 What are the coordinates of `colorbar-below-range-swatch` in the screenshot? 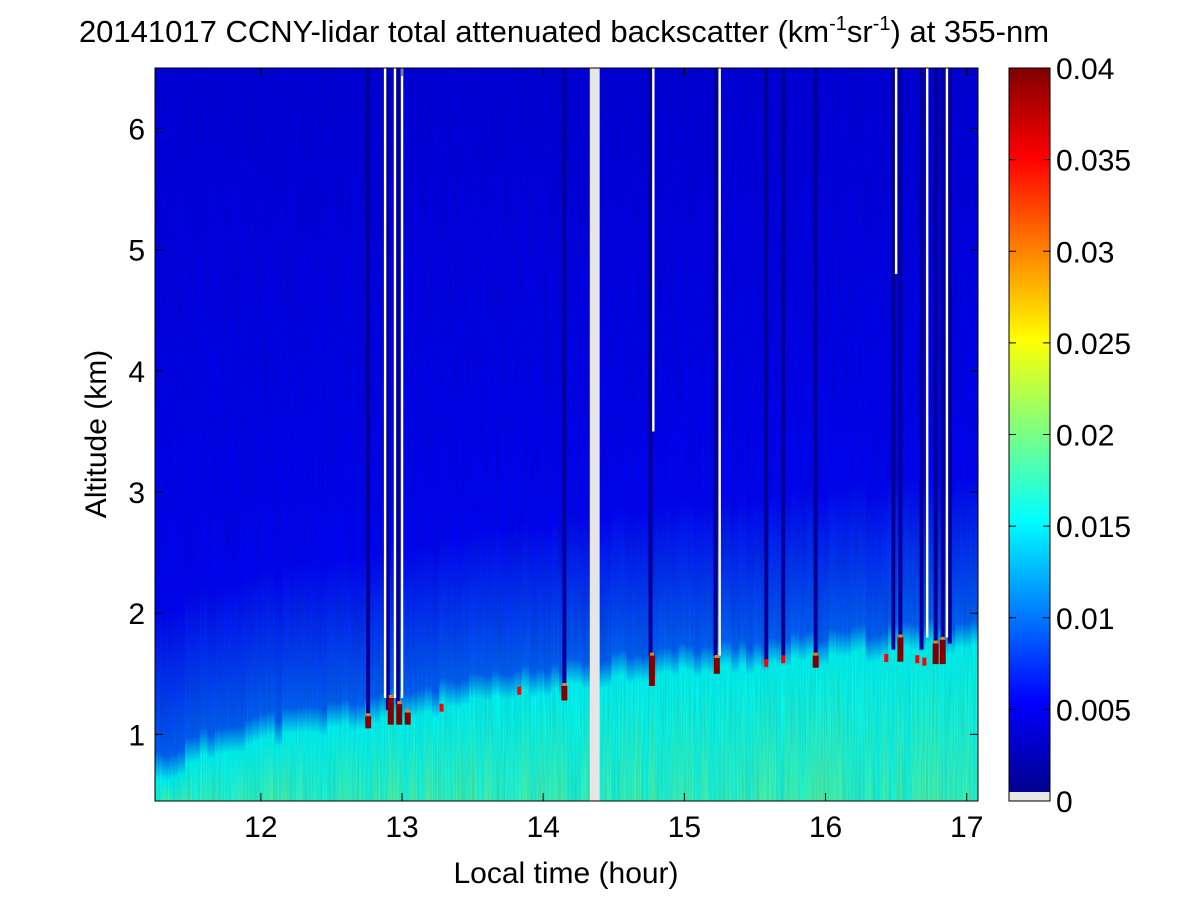 It's located at (1029, 796).